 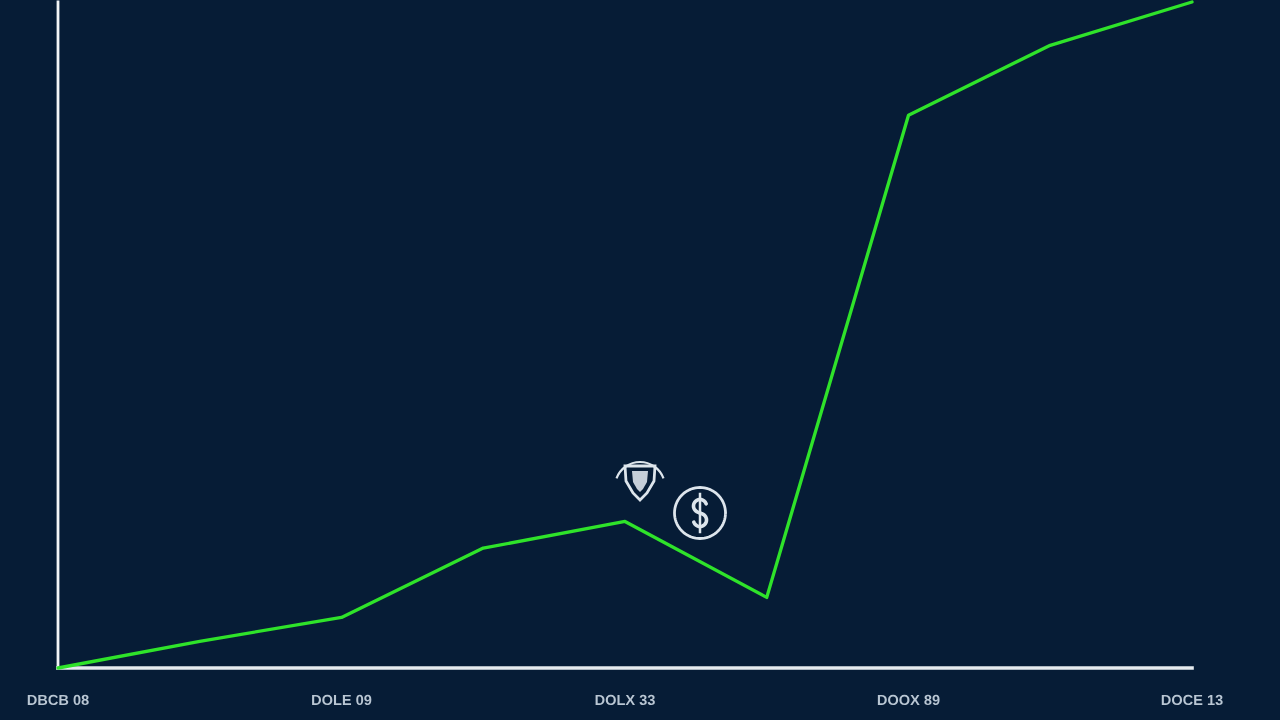 What do you see at coordinates (58, 700) in the screenshot?
I see `x-tick-label: DBCB 08` at bounding box center [58, 700].